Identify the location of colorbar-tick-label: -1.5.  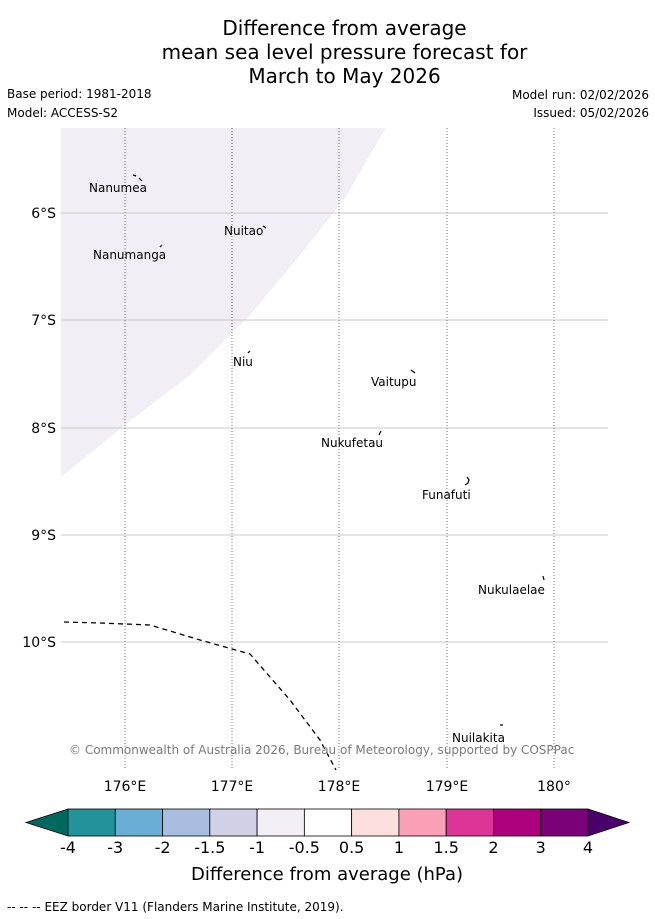
(209, 847).